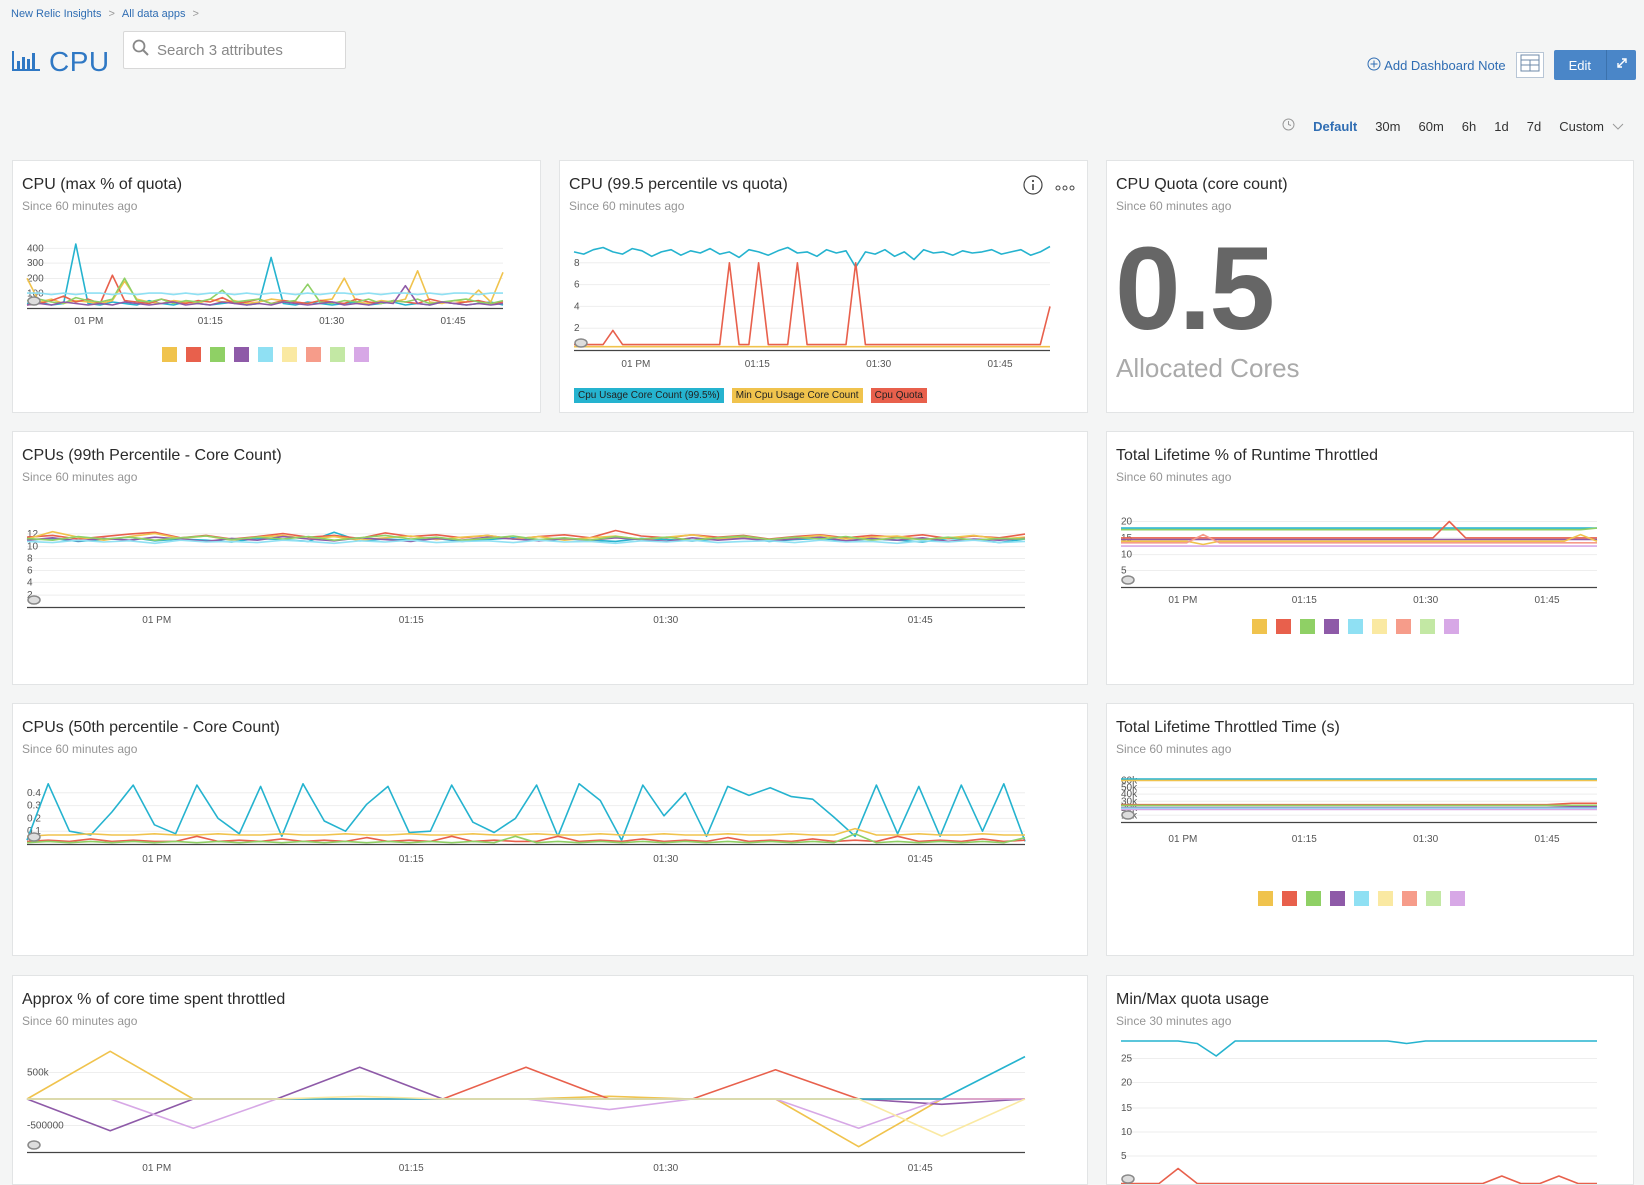 The image size is (1644, 1185). Describe the element at coordinates (1335, 126) in the screenshot. I see `time-option-default: Default` at that location.